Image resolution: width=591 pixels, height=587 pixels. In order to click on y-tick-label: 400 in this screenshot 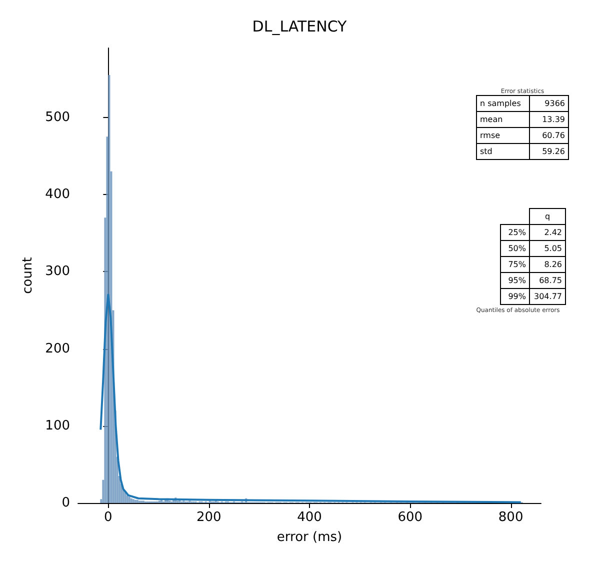, I will do `click(57, 194)`.